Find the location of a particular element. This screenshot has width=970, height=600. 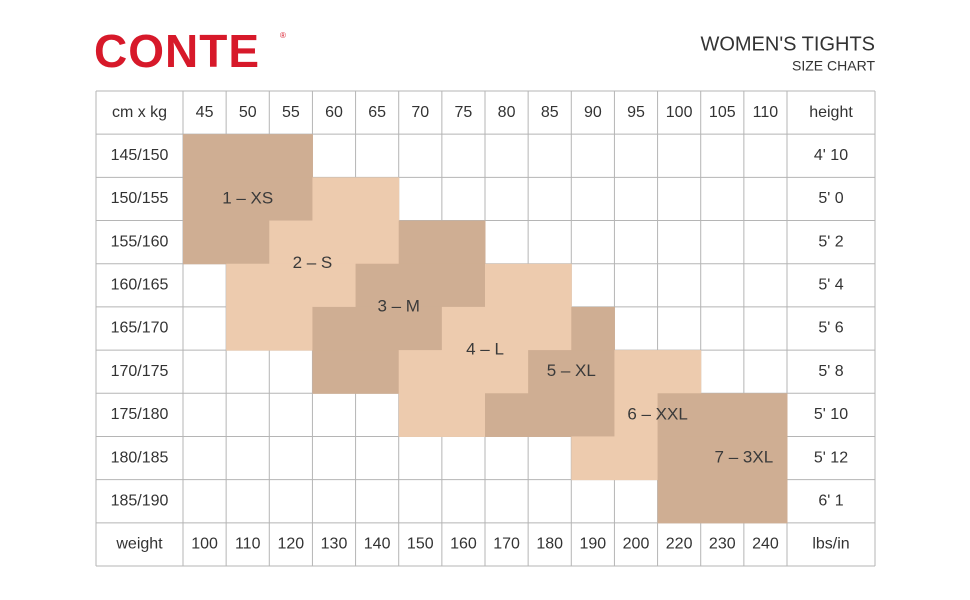

size-label: 6 – XXL is located at coordinates (657, 413).